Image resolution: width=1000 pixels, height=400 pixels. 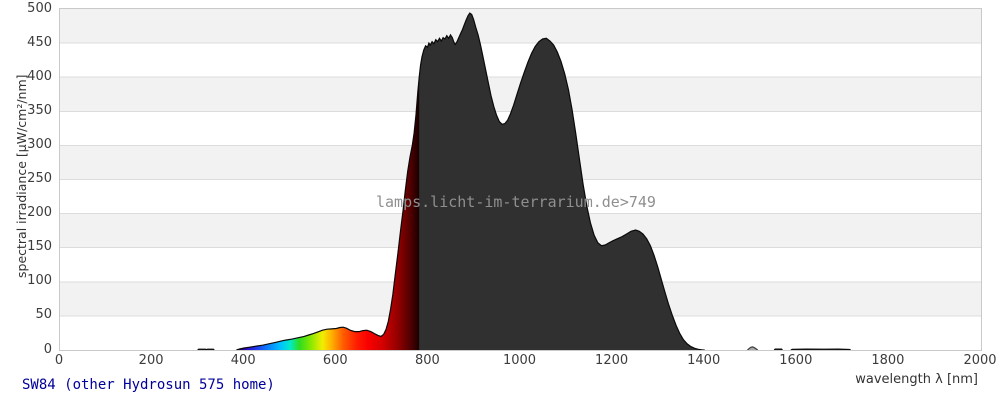 What do you see at coordinates (151, 360) in the screenshot?
I see `x-tick-label: 200` at bounding box center [151, 360].